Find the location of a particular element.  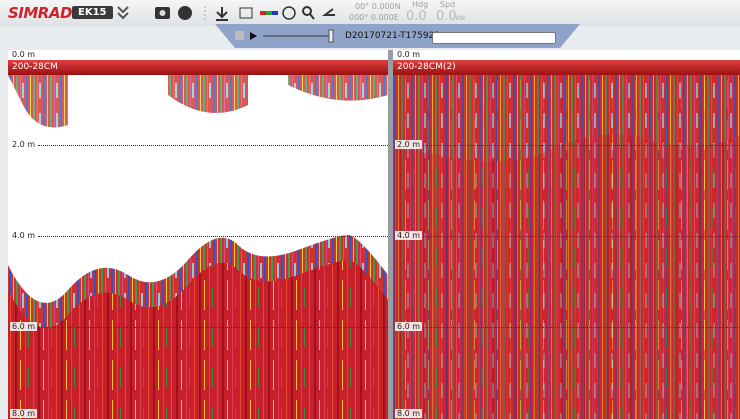

heading-label: Hdg is located at coordinates (420, 4).